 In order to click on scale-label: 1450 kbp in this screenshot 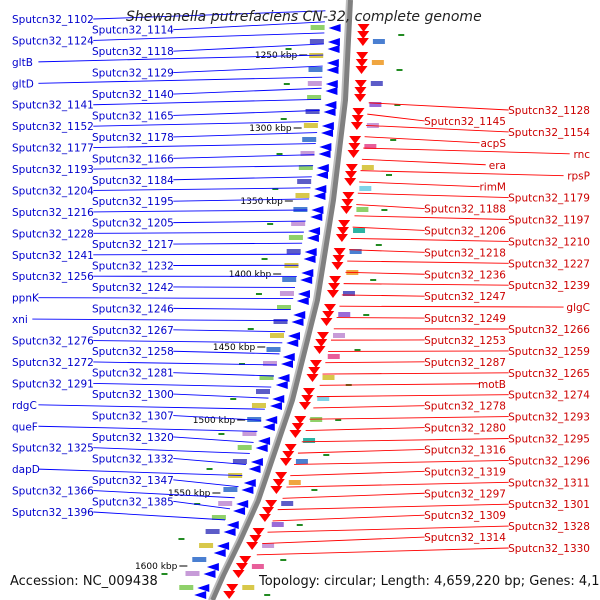, I will do `click(234, 348)`.